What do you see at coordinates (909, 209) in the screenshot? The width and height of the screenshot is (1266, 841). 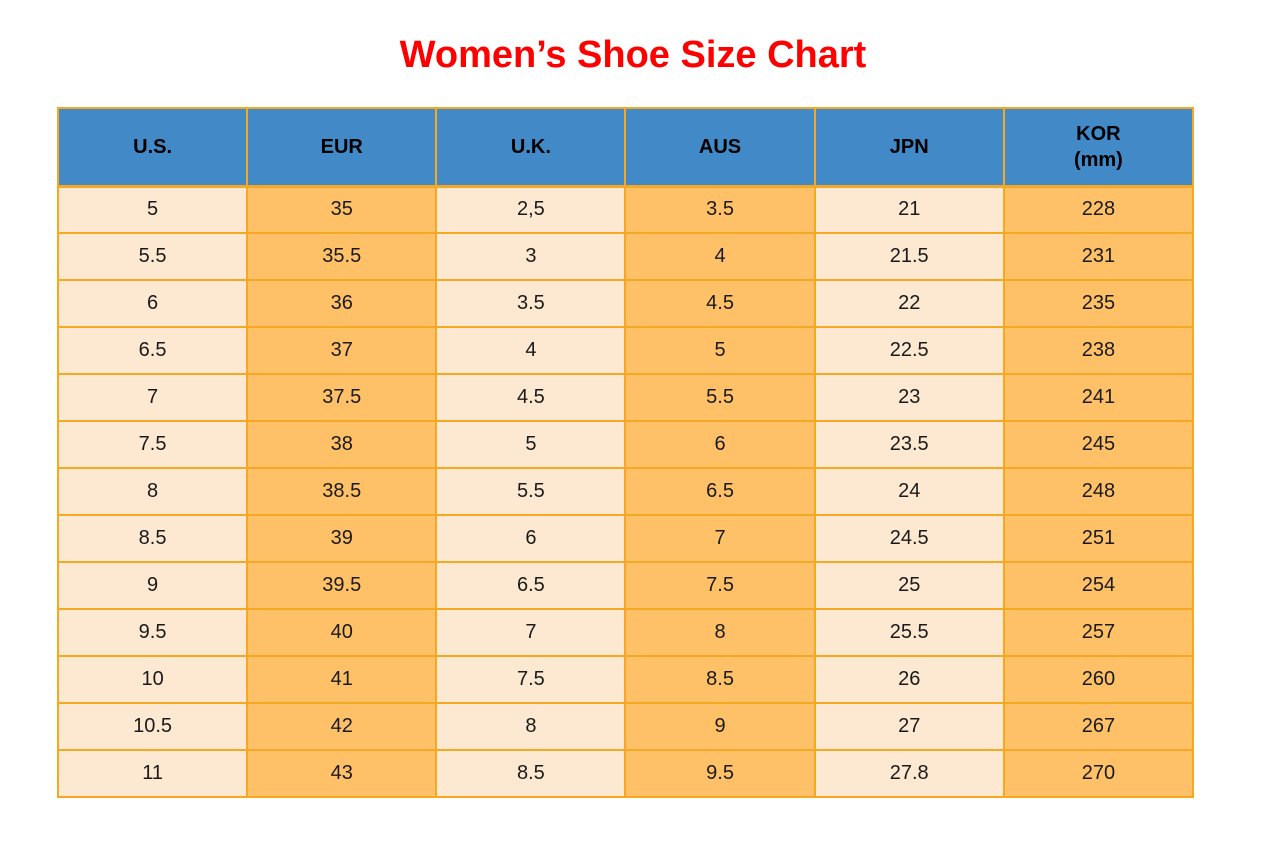 I see `table-cell: 21` at bounding box center [909, 209].